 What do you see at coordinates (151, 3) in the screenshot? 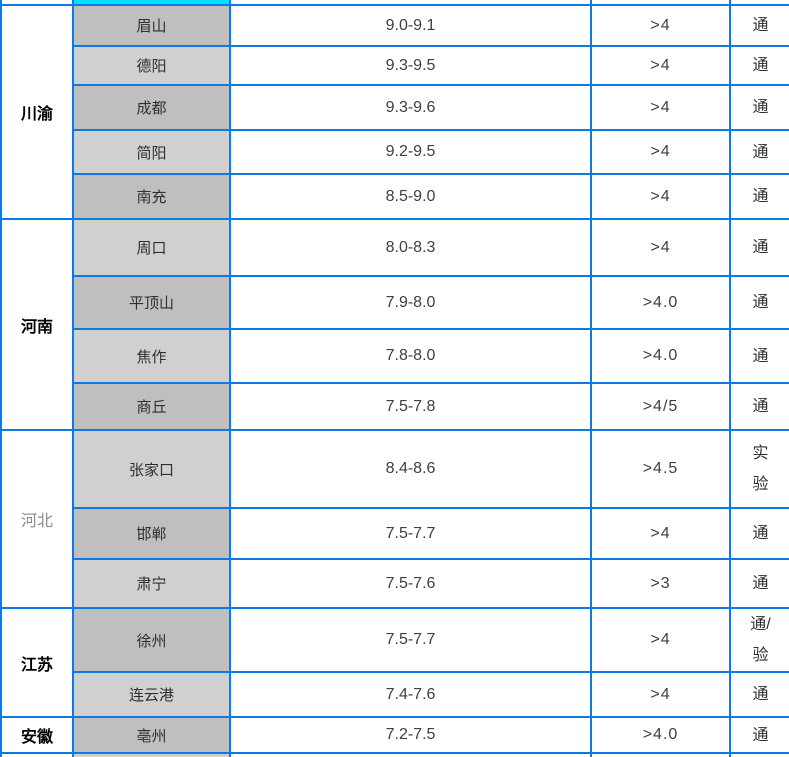
I see `city-cell-sliver-highlighted` at bounding box center [151, 3].